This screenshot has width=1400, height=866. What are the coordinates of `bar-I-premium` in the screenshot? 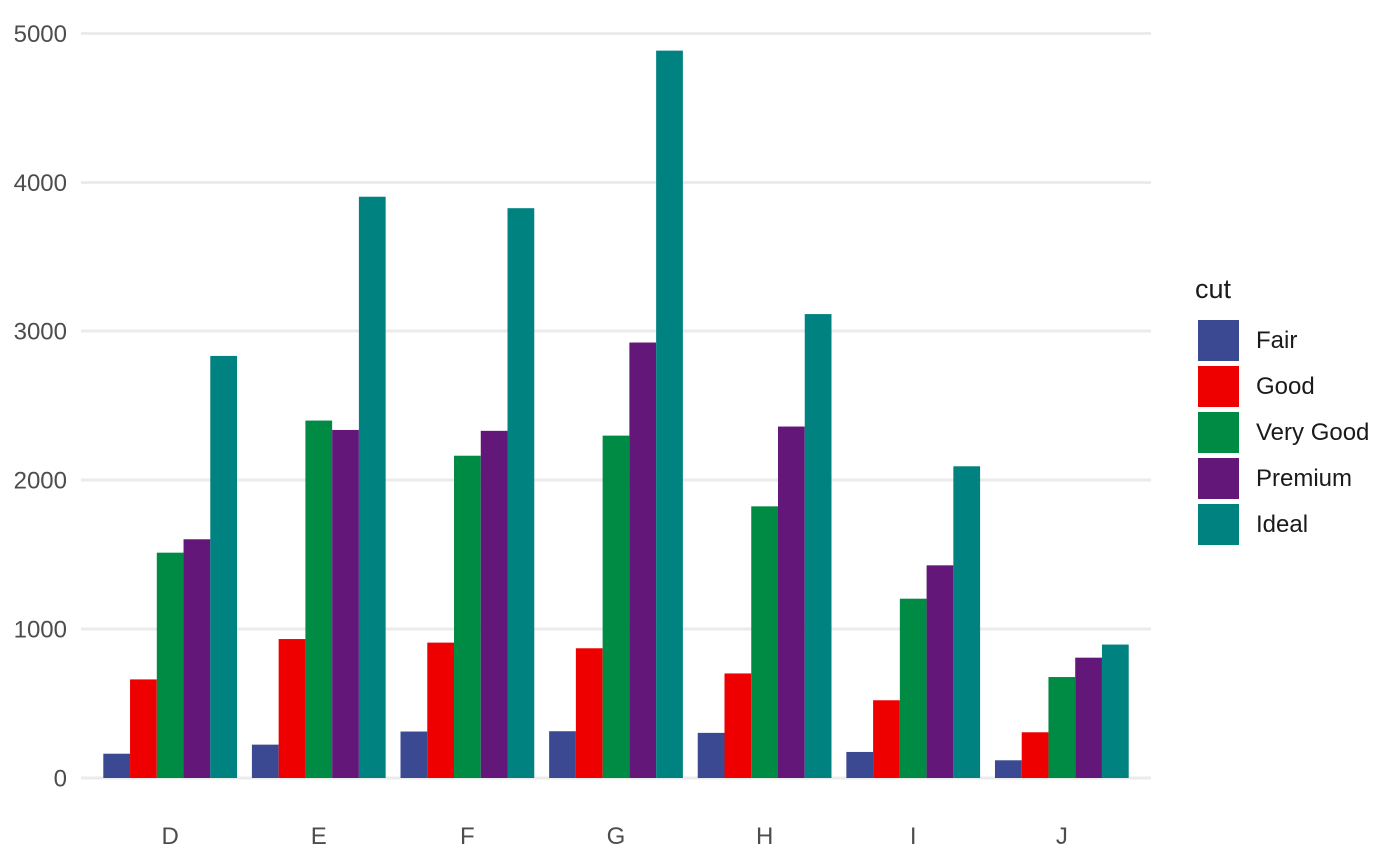 It's located at (940, 671).